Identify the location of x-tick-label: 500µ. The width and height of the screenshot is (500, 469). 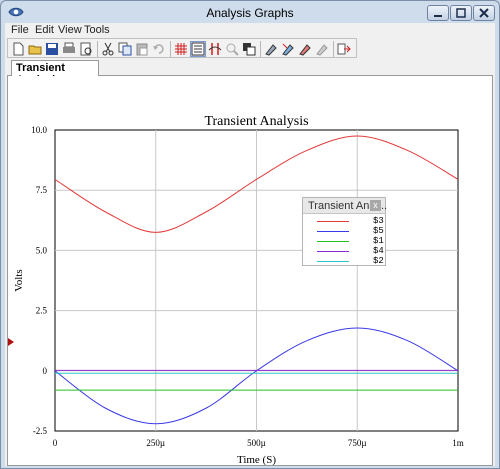
(256, 443).